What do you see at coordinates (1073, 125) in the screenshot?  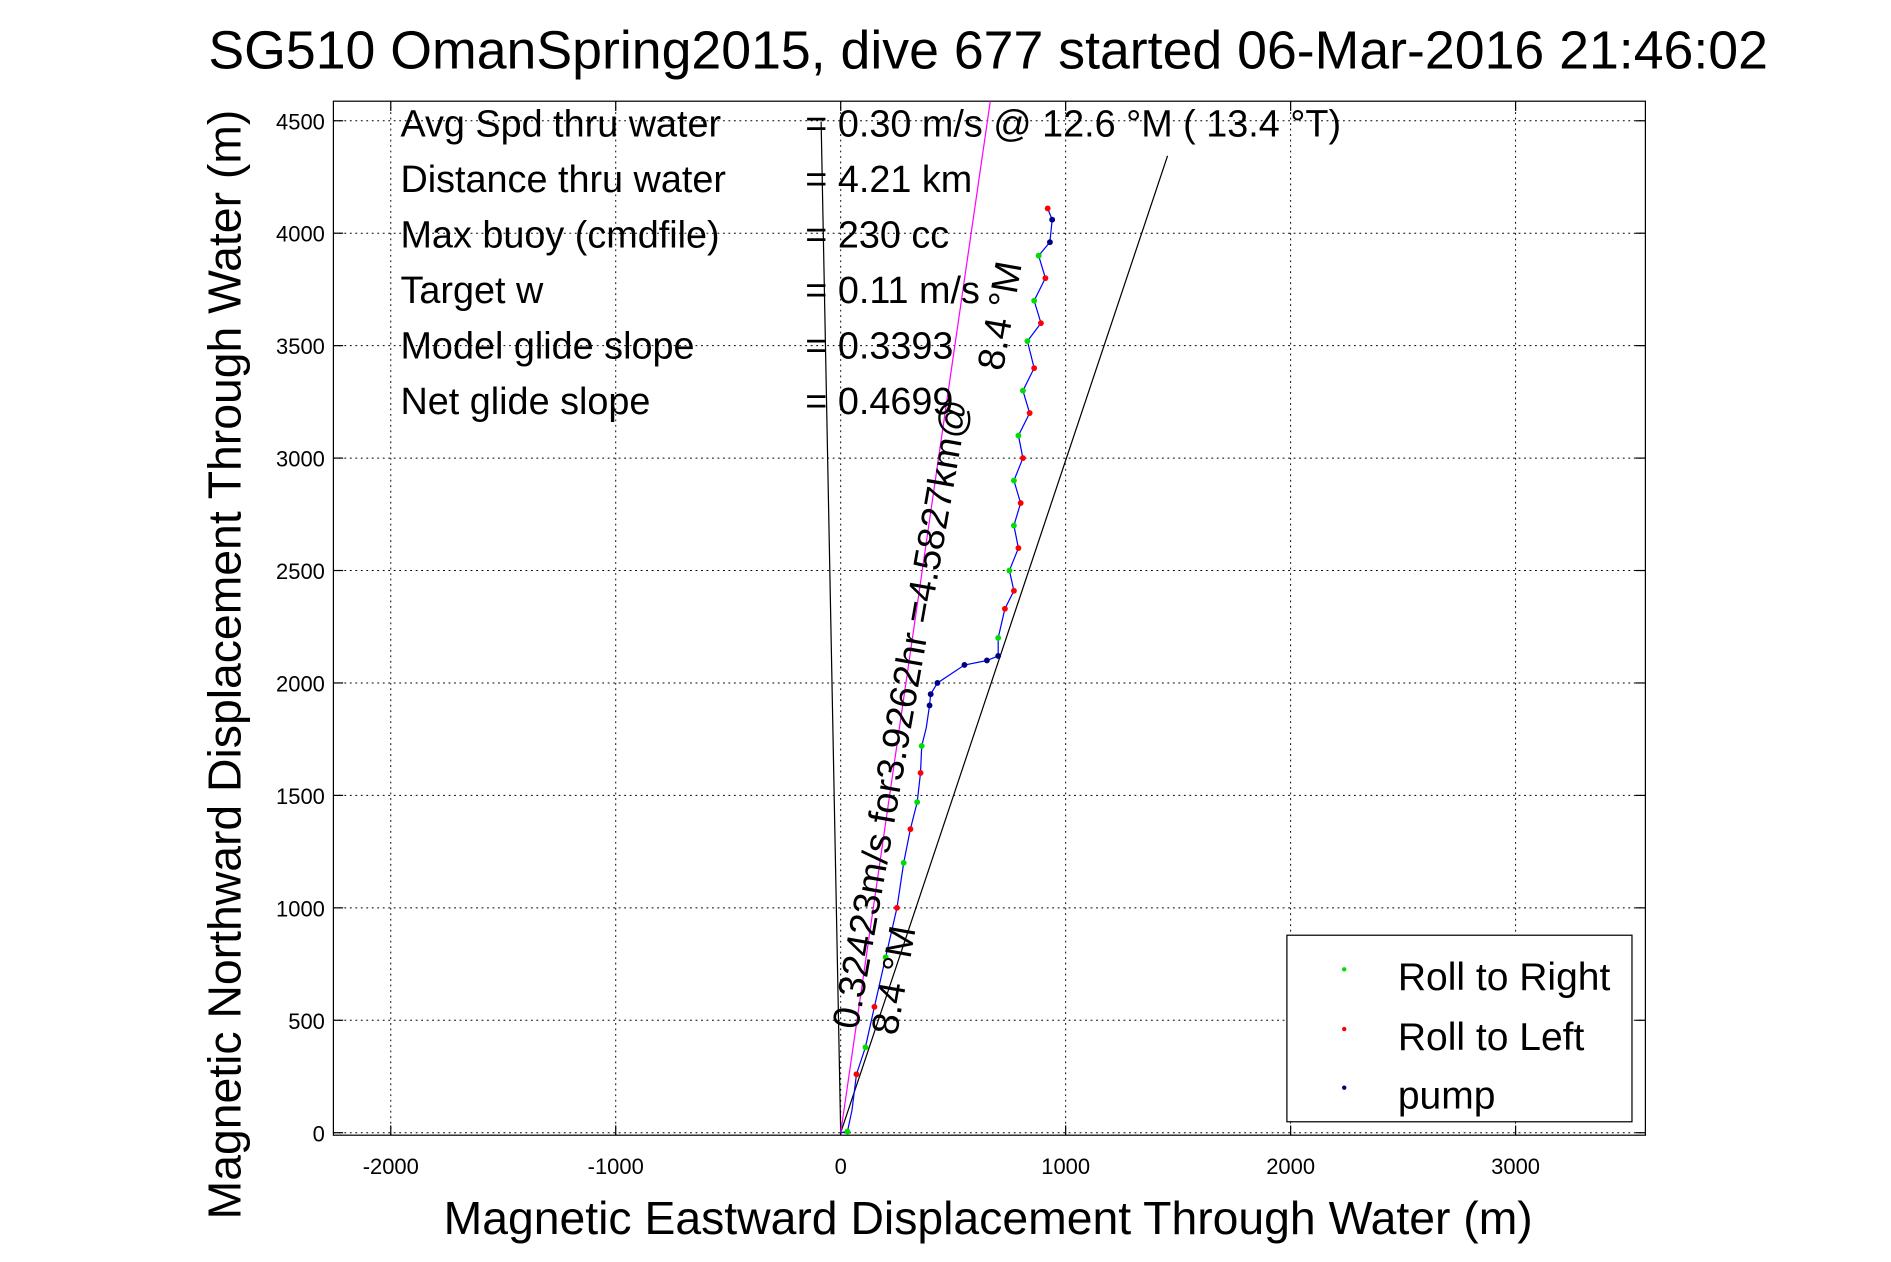 I see `info-value: = 0.30 m/s @ 12.6 °M ( 13.4 °T)` at bounding box center [1073, 125].